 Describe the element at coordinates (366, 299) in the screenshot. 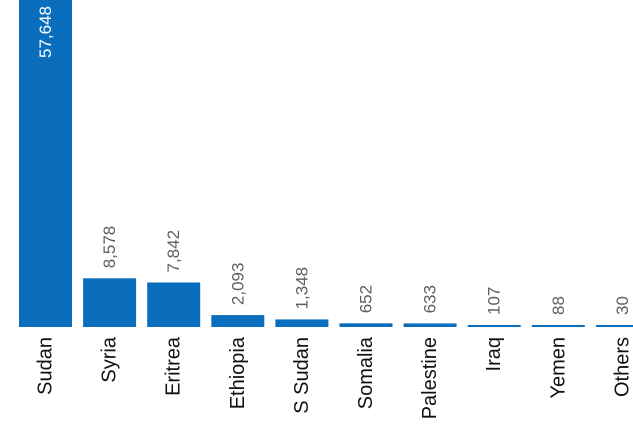

I see `value-label-somalia: 652` at that location.